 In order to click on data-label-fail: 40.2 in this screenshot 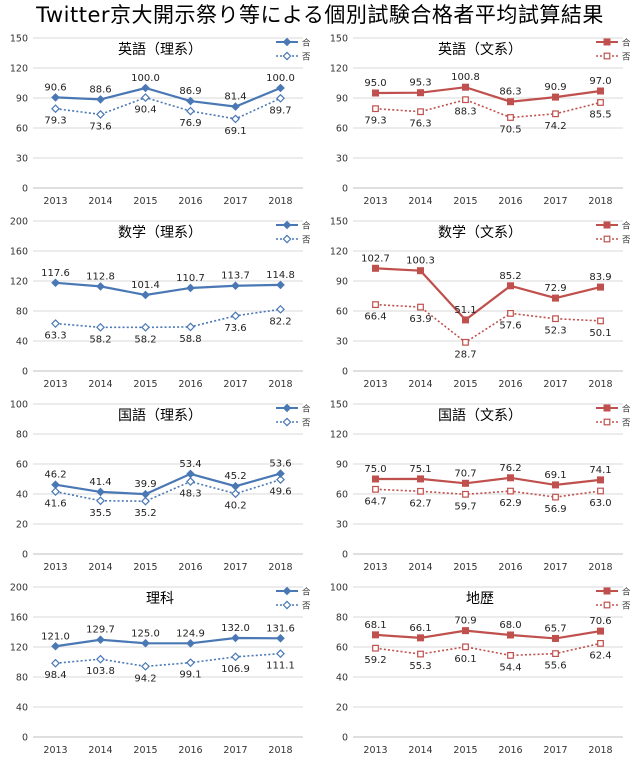, I will do `click(235, 506)`.